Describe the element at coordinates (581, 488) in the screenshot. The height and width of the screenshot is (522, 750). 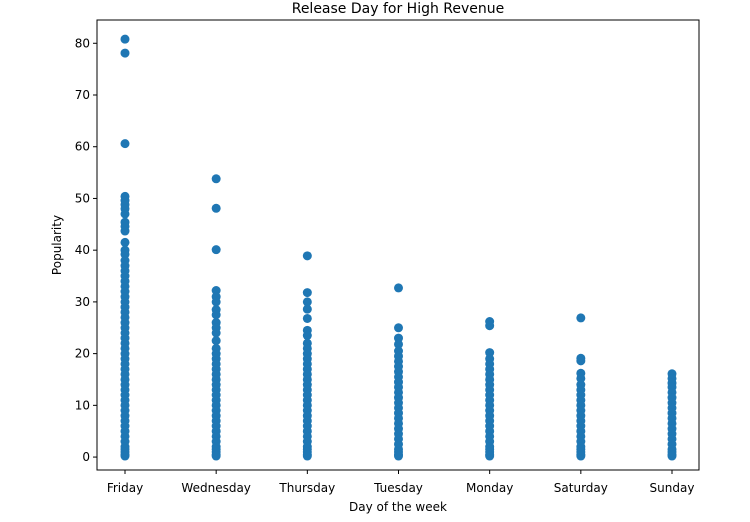
I see `x-tick-label: Saturday` at that location.